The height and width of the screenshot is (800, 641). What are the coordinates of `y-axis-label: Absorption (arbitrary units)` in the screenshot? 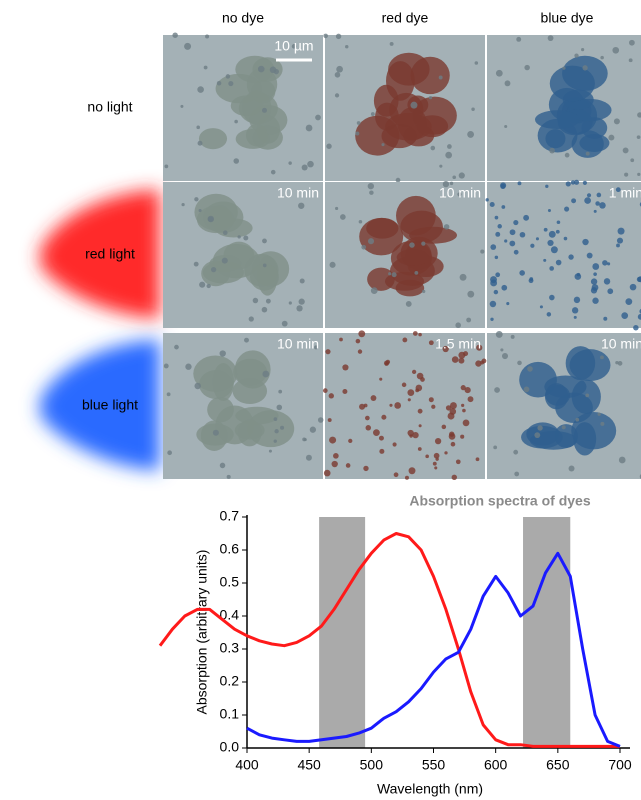 It's located at (202, 632).